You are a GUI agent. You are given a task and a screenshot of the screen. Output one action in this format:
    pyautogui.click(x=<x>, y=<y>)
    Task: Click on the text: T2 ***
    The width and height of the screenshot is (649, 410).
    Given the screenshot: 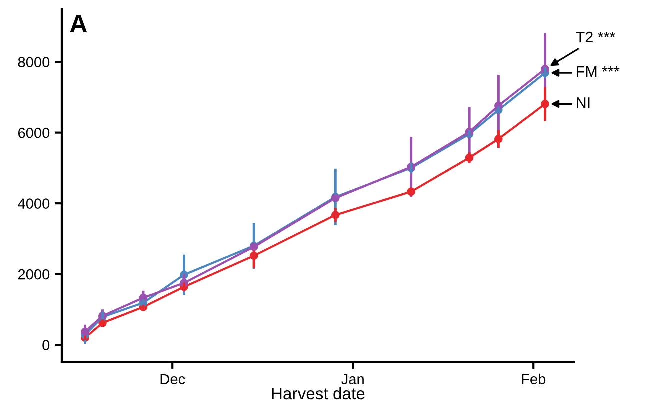 What is the action you would take?
    pyautogui.click(x=596, y=37)
    